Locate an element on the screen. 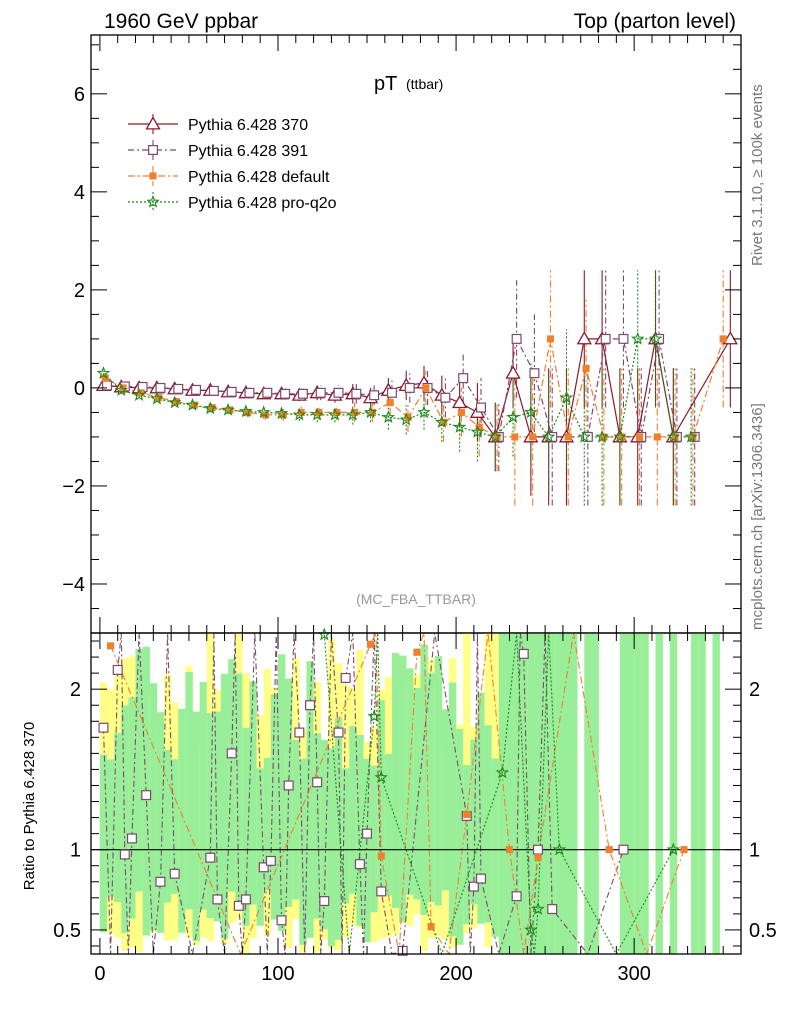 The height and width of the screenshot is (1024, 786). y-tick-label: −2 is located at coordinates (73, 487).